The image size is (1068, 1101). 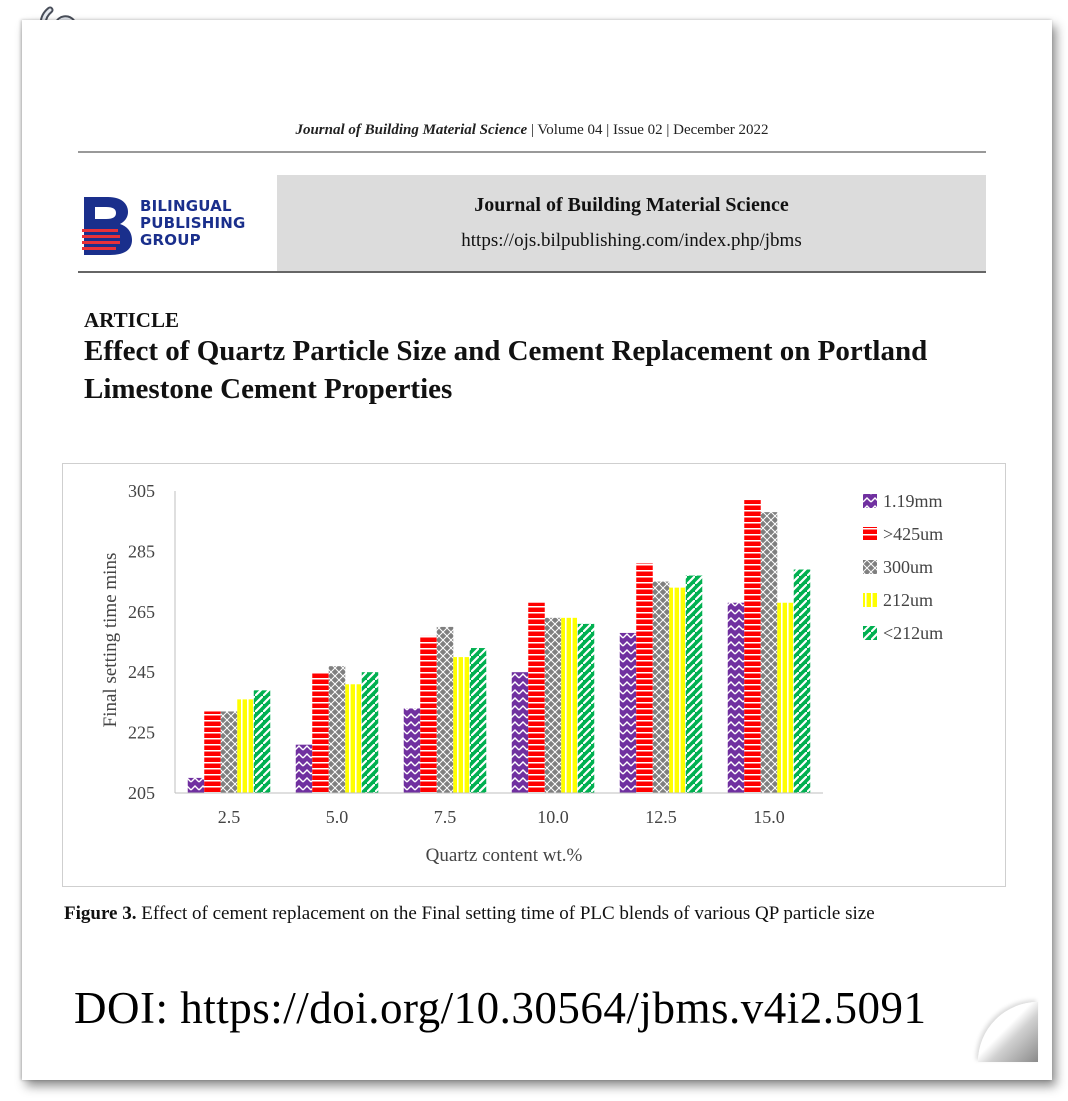 I want to click on bar-1.19mm-7.5, so click(x=412, y=750).